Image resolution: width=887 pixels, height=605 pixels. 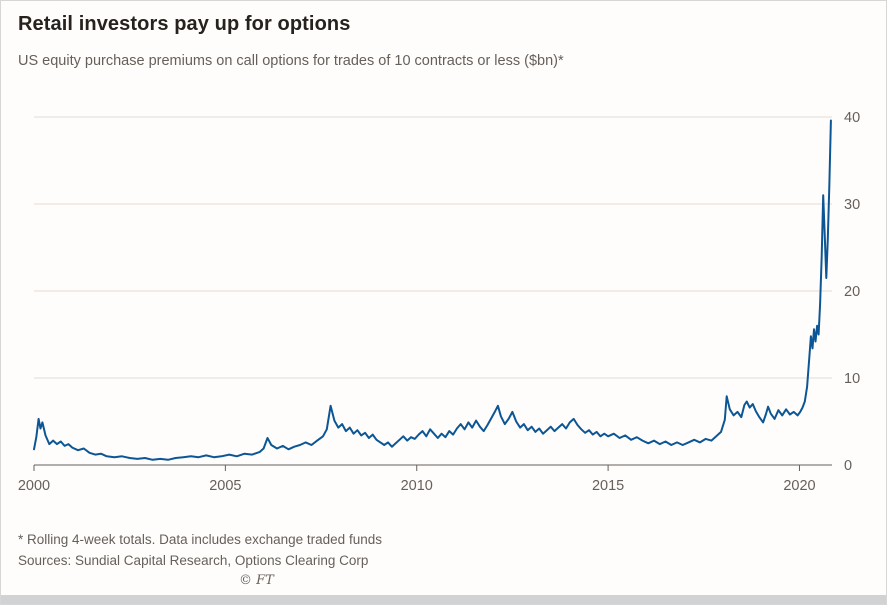 What do you see at coordinates (848, 466) in the screenshot?
I see `y-tick-label: 0` at bounding box center [848, 466].